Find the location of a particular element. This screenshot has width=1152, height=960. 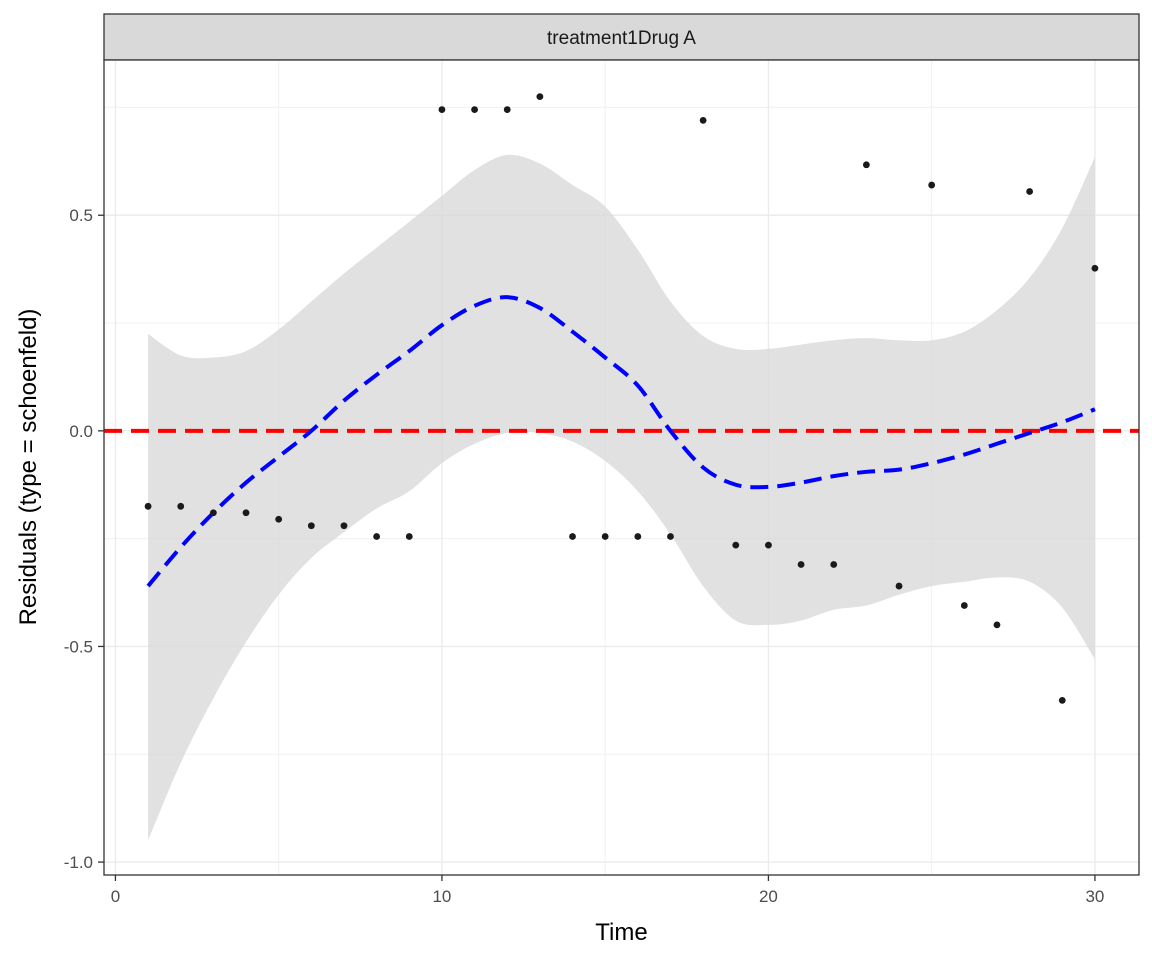

x-axis-title: Time is located at coordinates (621, 932).